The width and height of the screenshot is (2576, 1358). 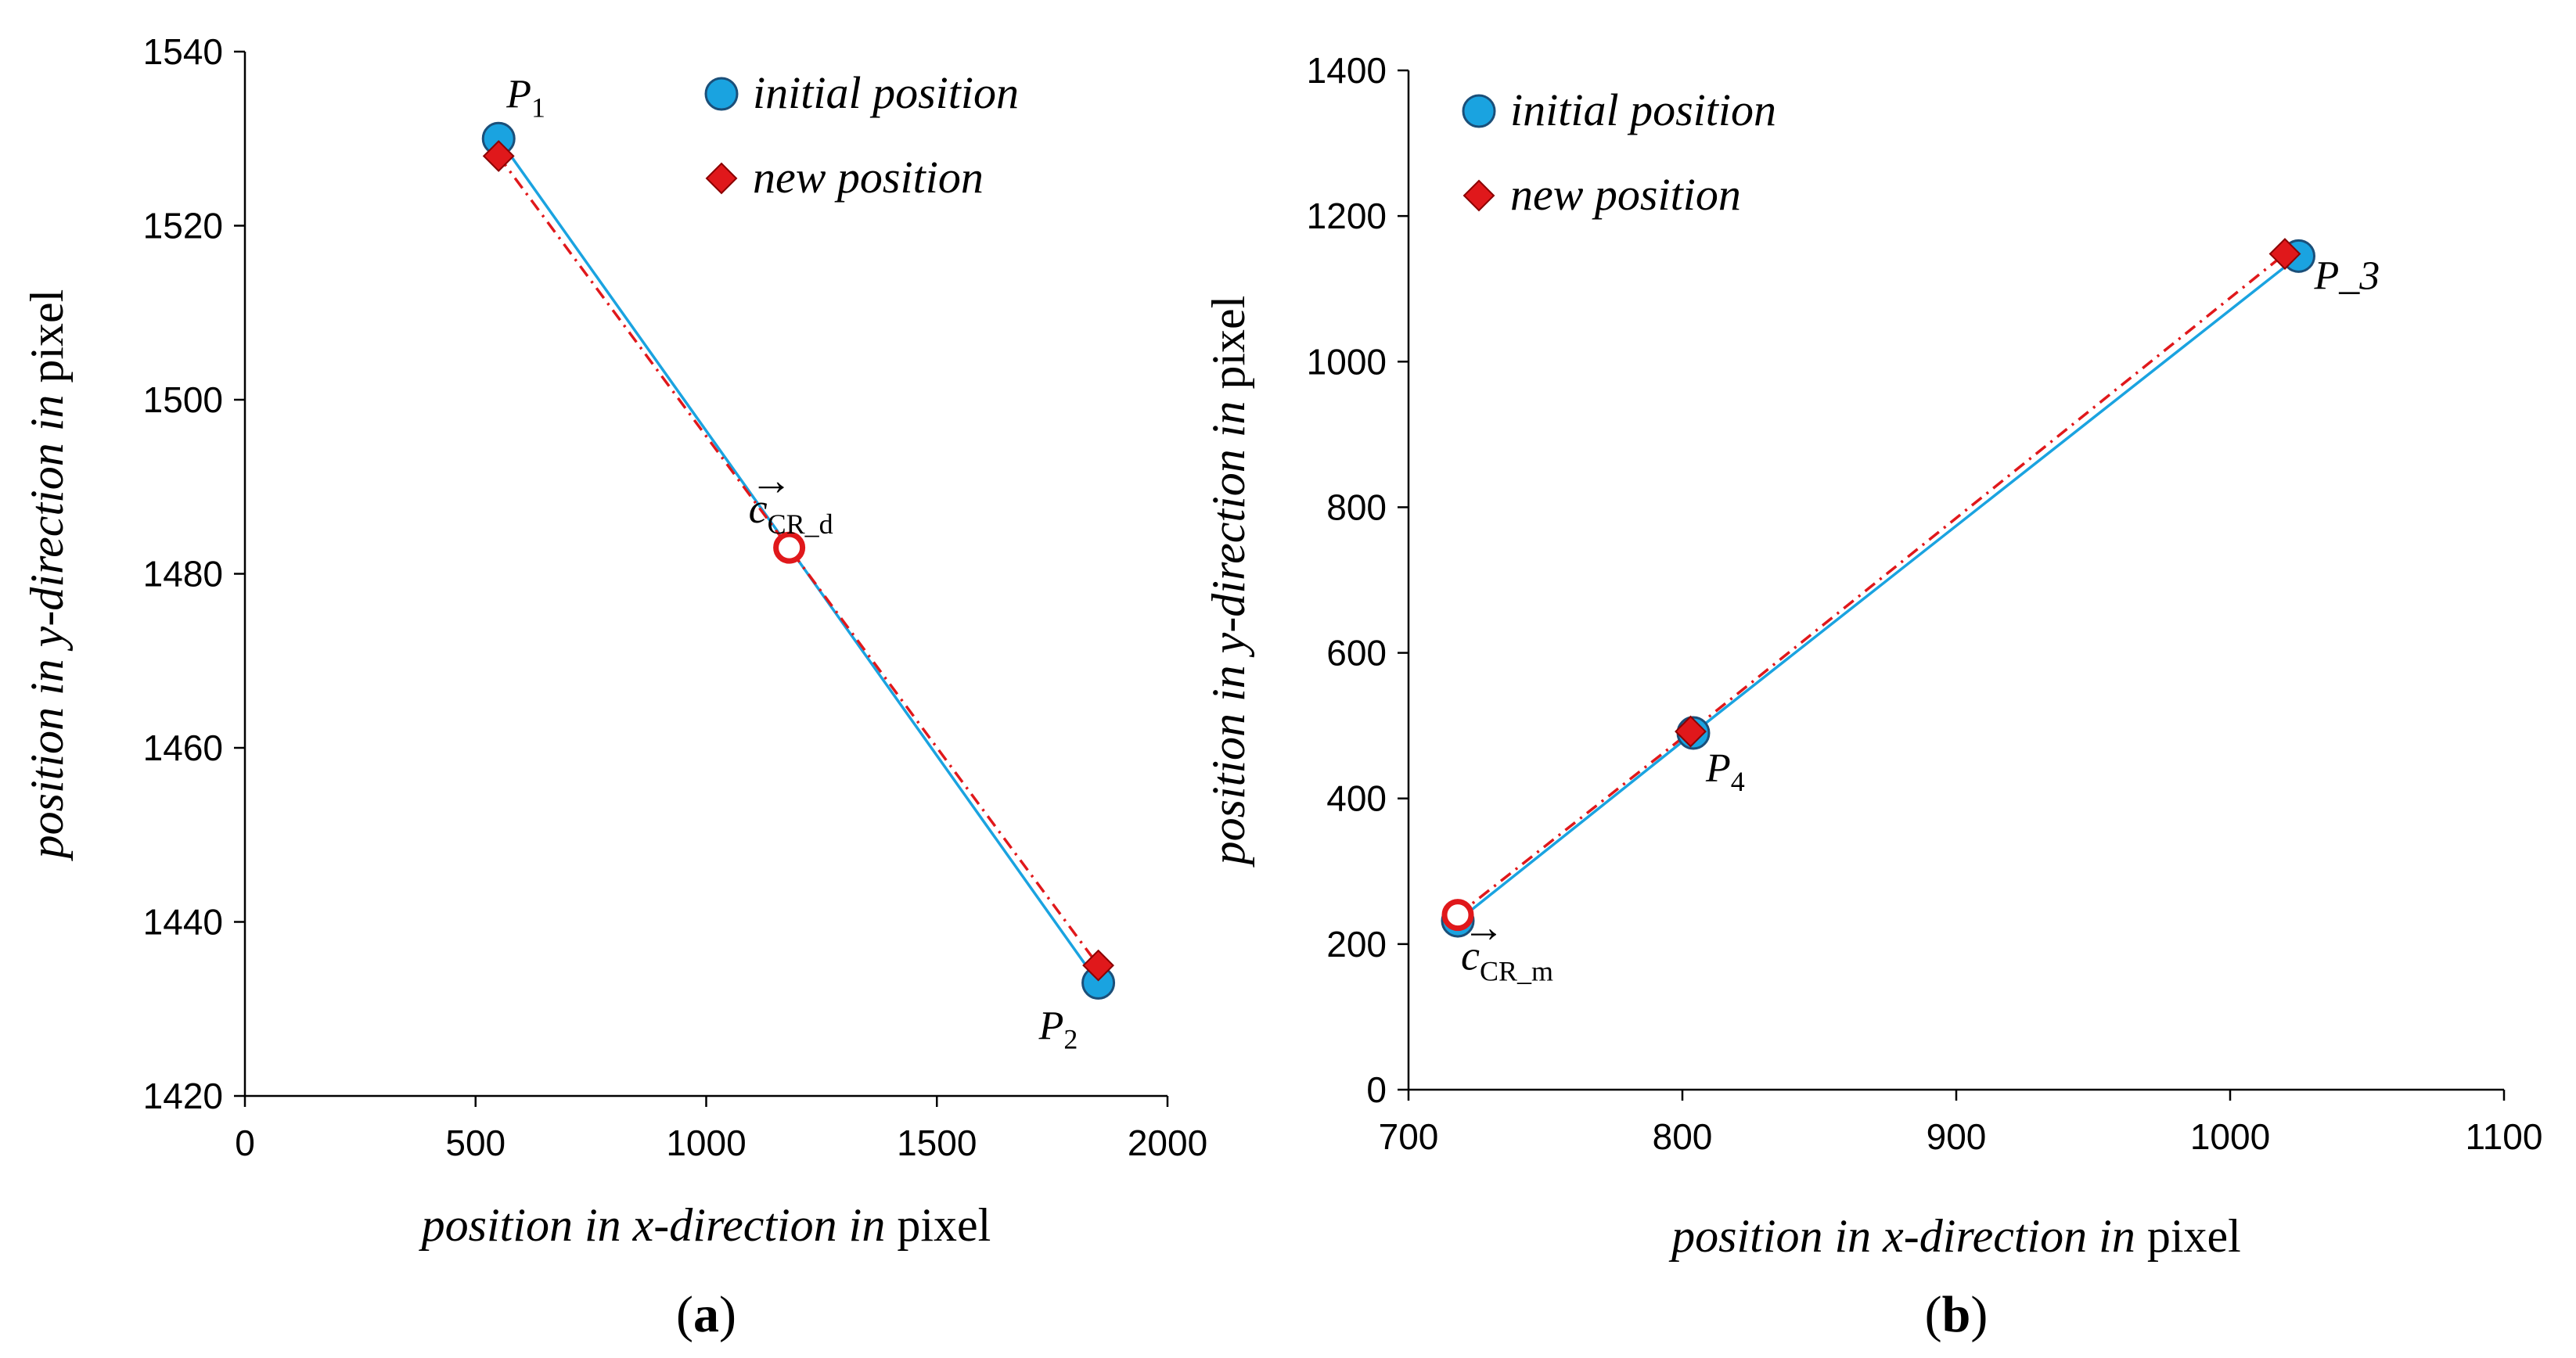 I want to click on y-tick-label: 1000, so click(x=1347, y=361).